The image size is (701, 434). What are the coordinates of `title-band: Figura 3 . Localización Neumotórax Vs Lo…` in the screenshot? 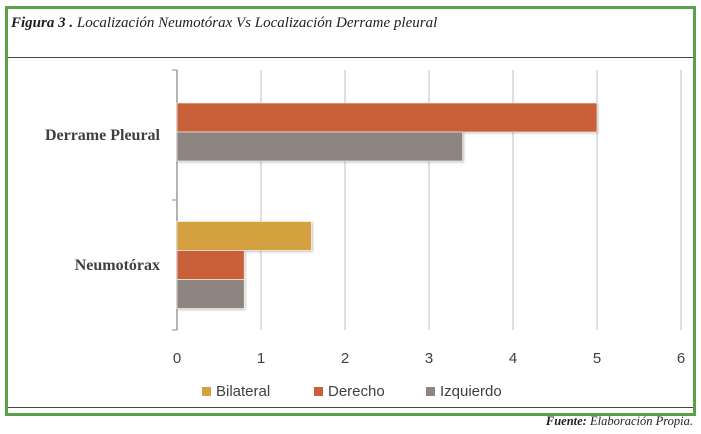 It's located at (350, 33).